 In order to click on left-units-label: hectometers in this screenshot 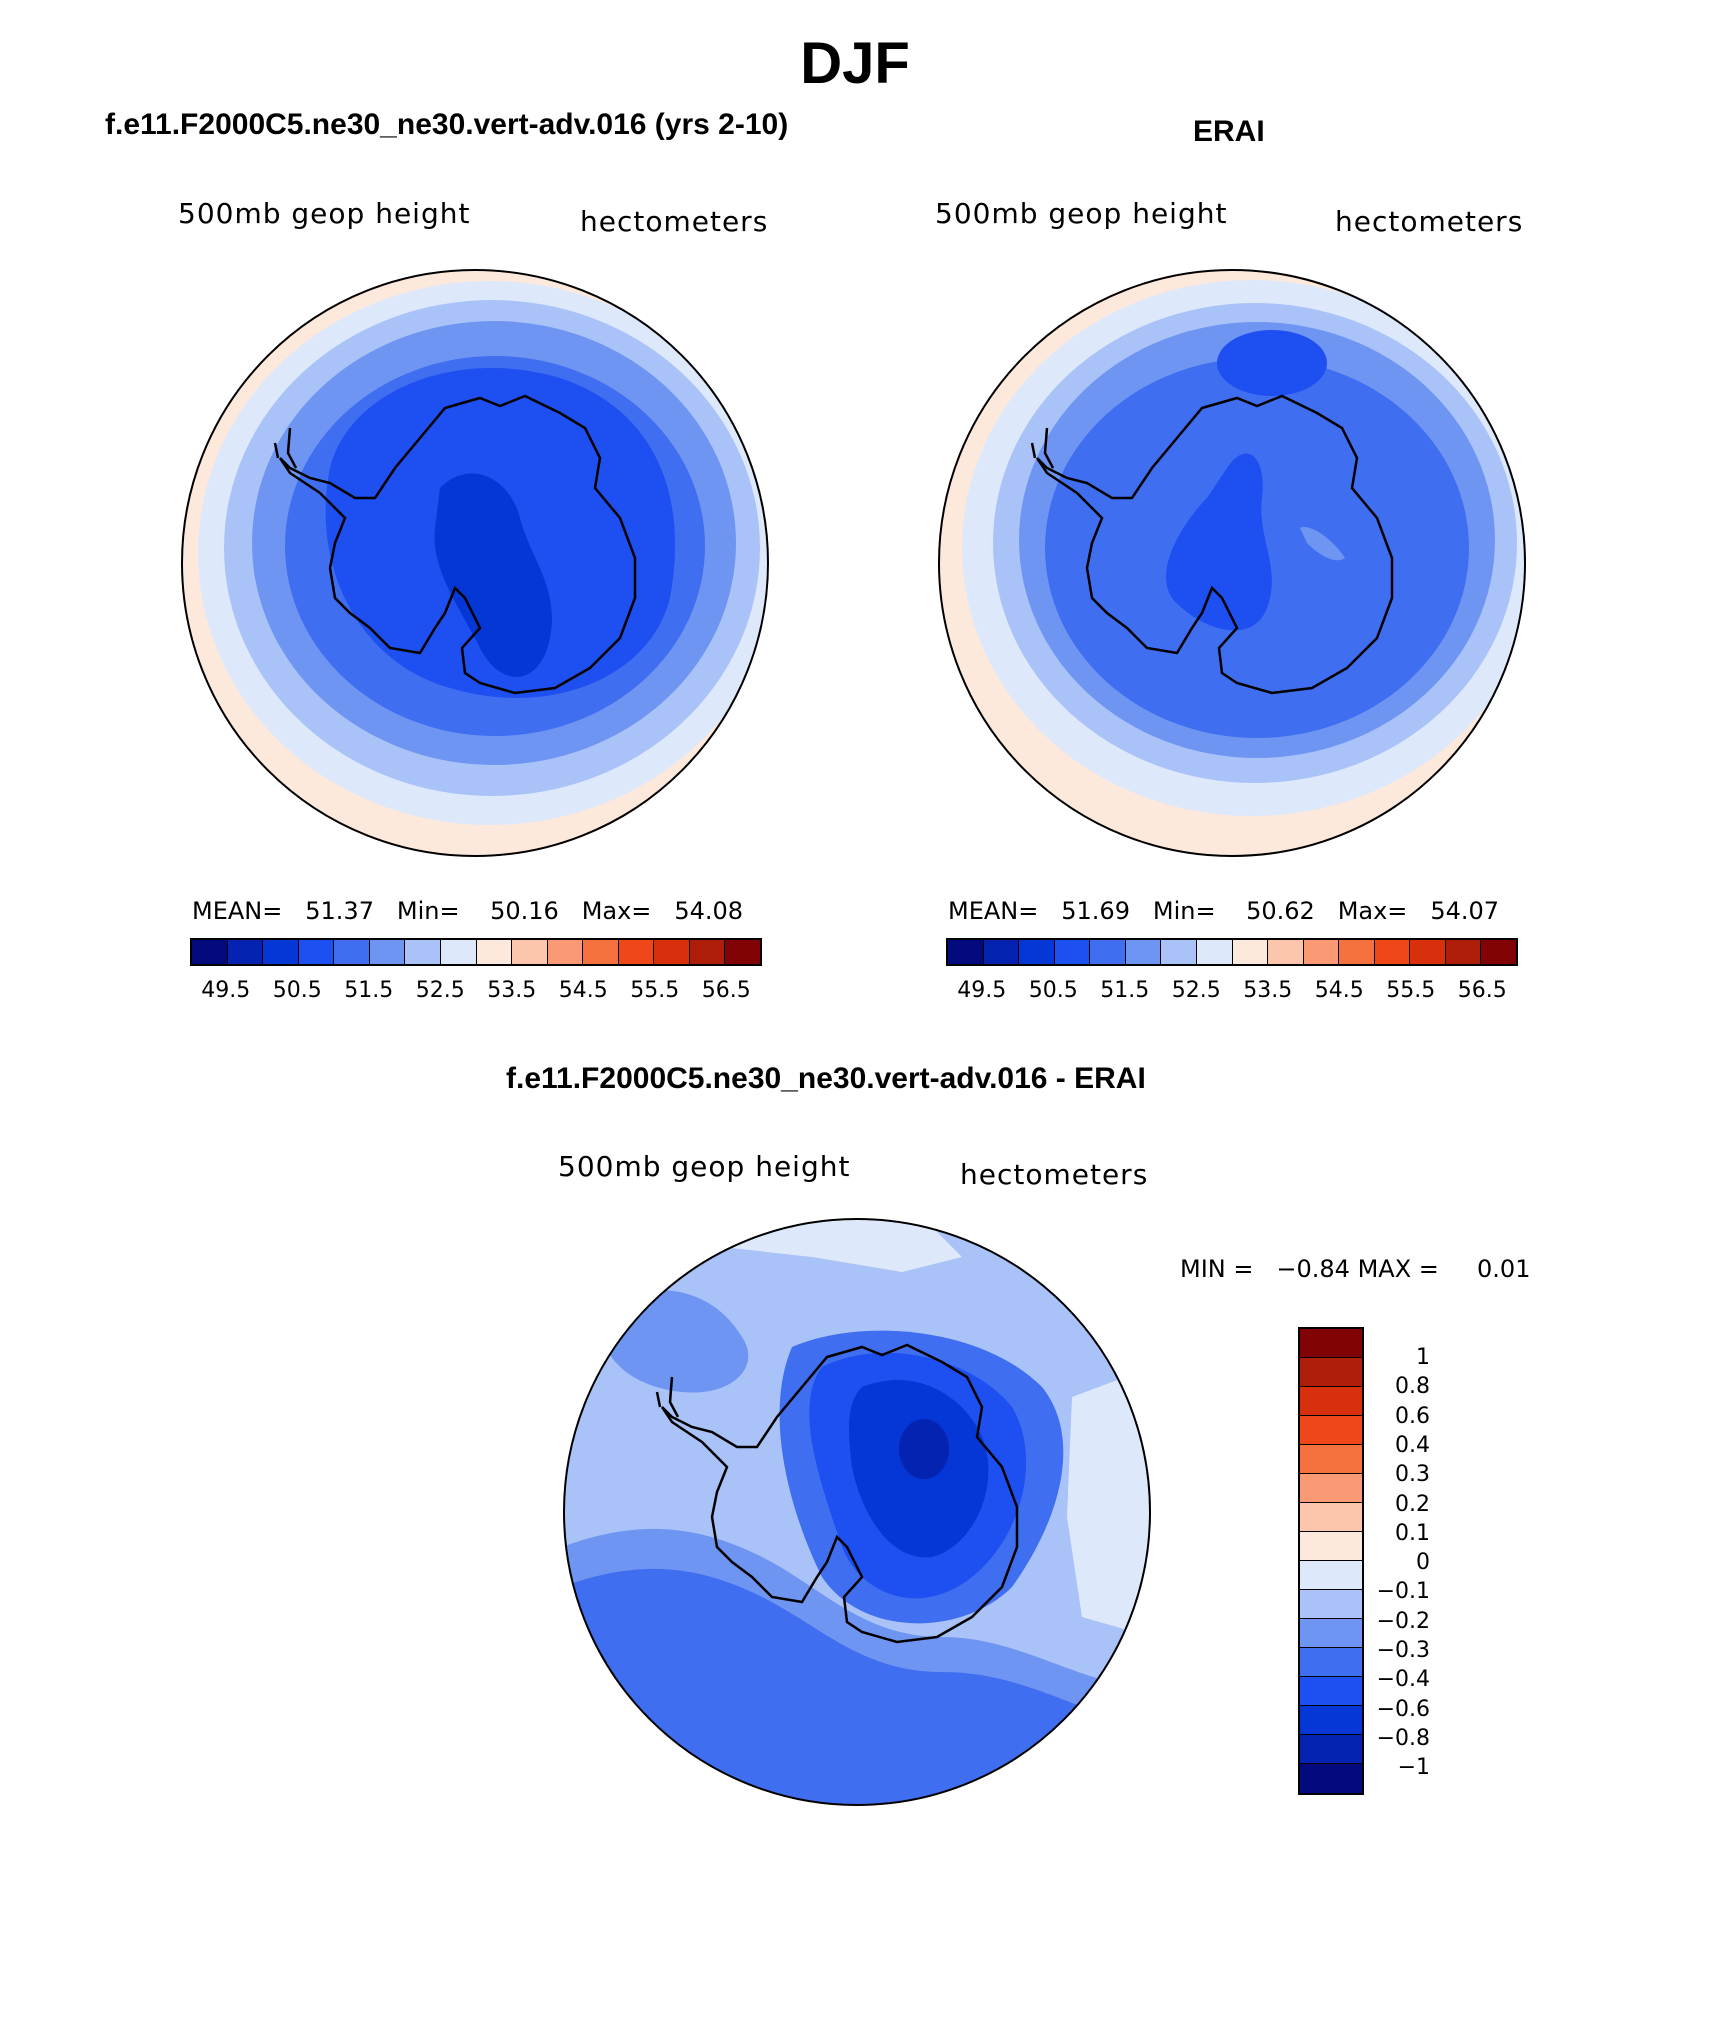, I will do `click(674, 221)`.